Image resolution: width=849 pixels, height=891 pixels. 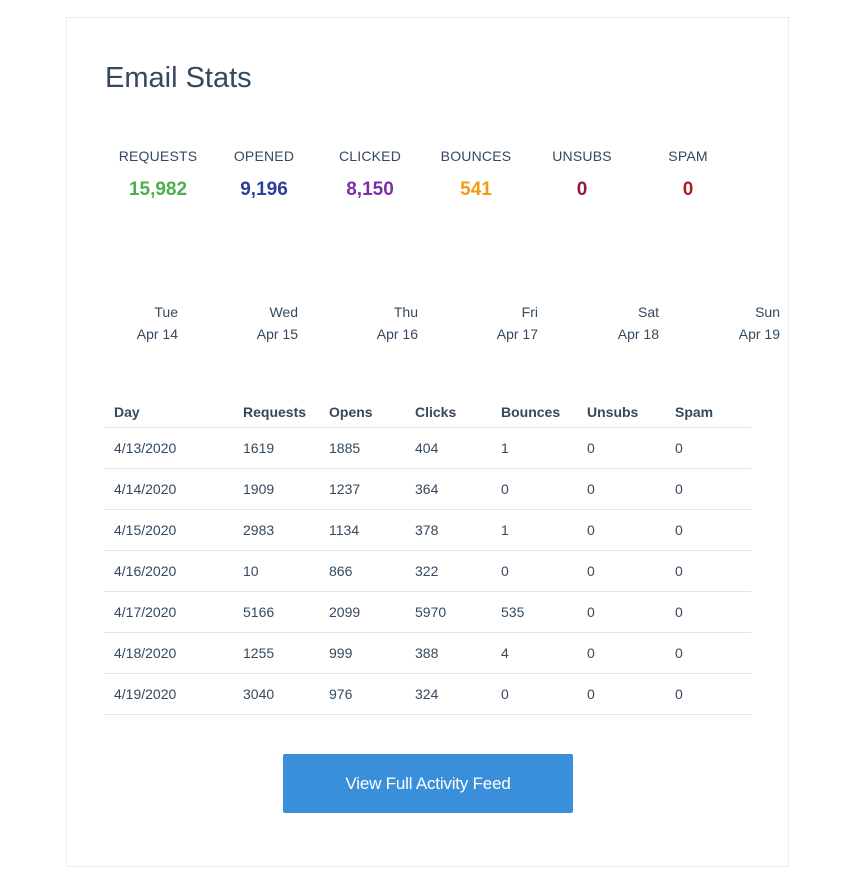 I want to click on column-header-unsubs: Unsubs, so click(x=621, y=412).